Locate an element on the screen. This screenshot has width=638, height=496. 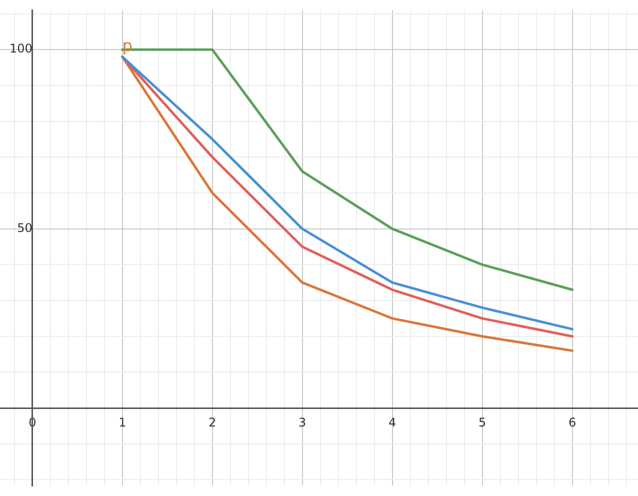
x-tick-label: 2 is located at coordinates (212, 422).